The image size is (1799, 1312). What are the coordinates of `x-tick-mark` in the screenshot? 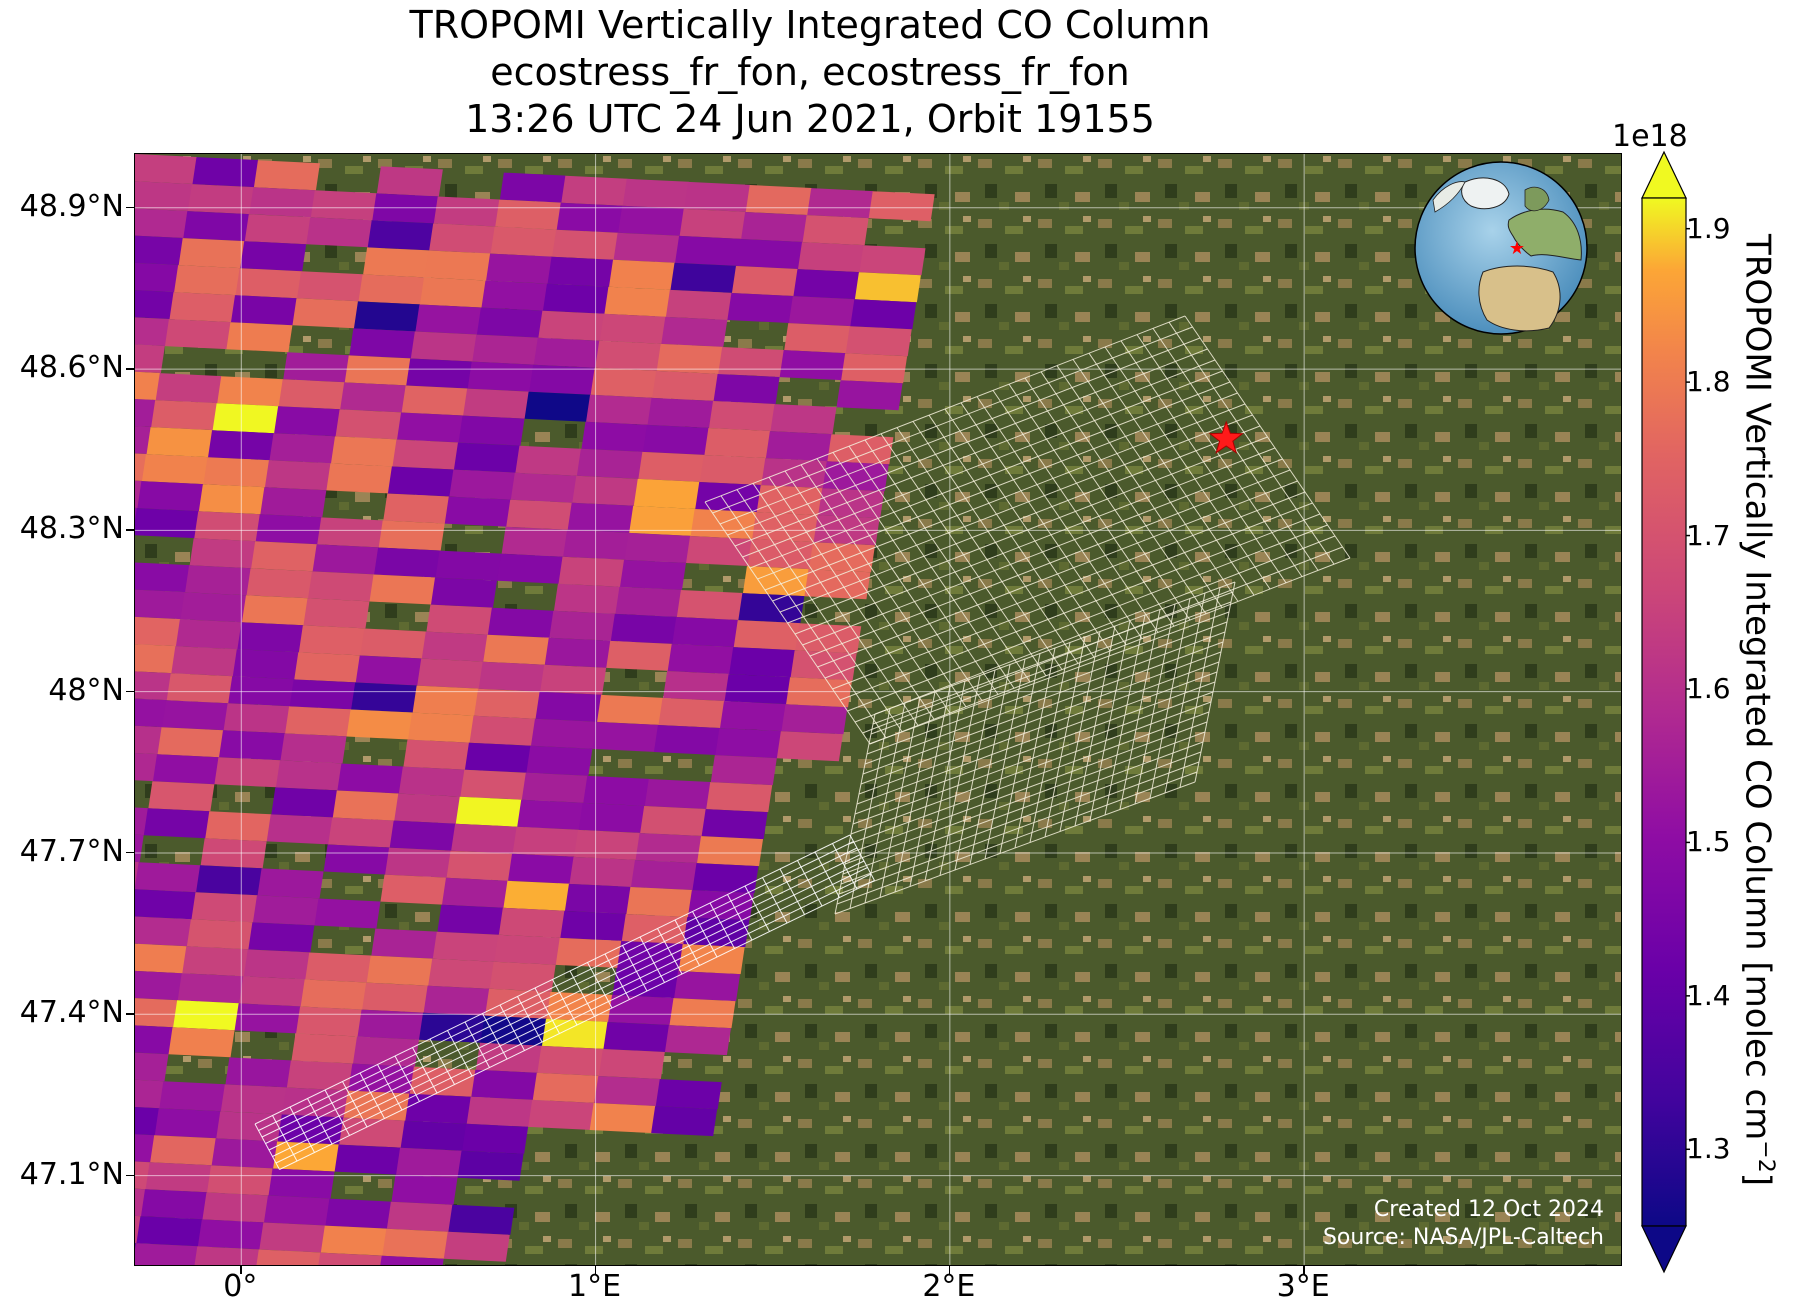 It's located at (595, 1270).